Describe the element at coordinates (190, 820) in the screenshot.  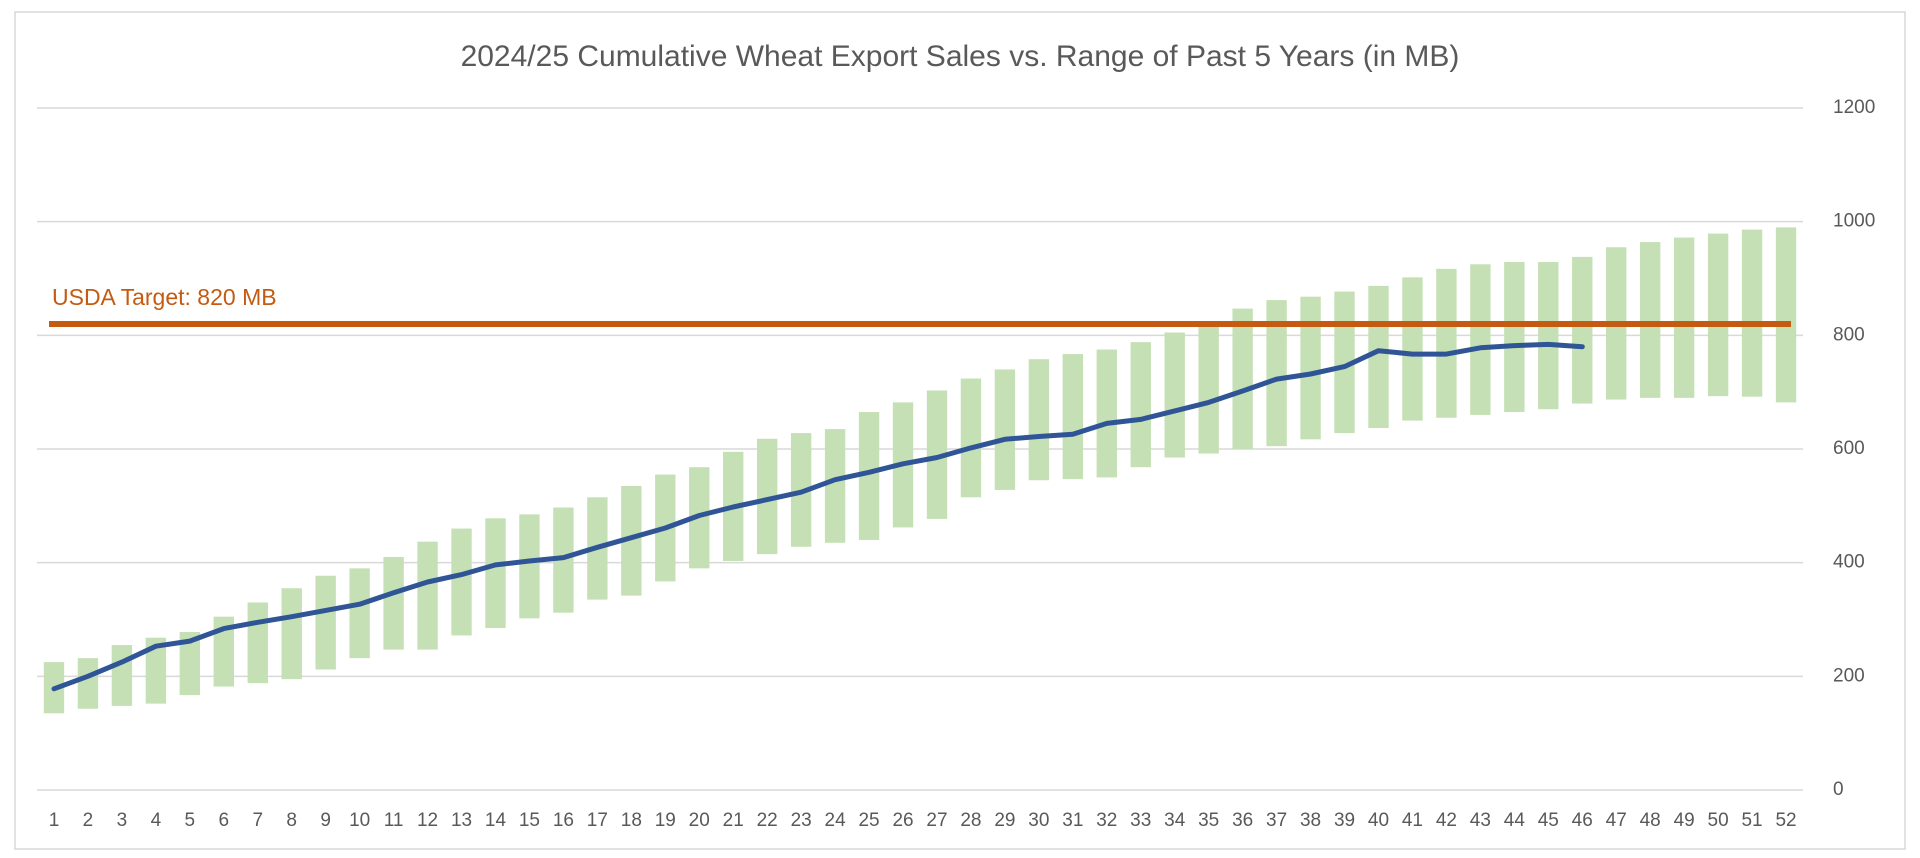
I see `x-tick-label: 5` at that location.